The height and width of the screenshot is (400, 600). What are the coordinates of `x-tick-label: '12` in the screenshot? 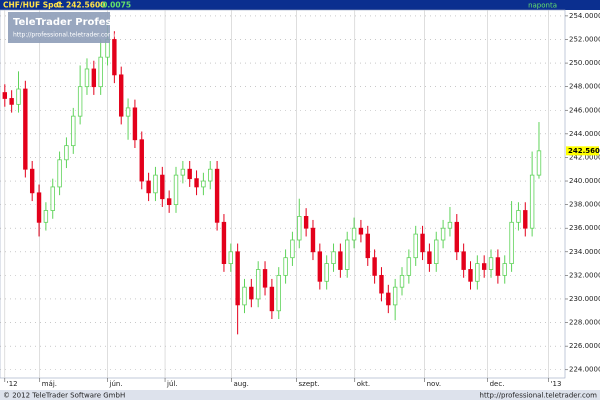 It's located at (12, 384).